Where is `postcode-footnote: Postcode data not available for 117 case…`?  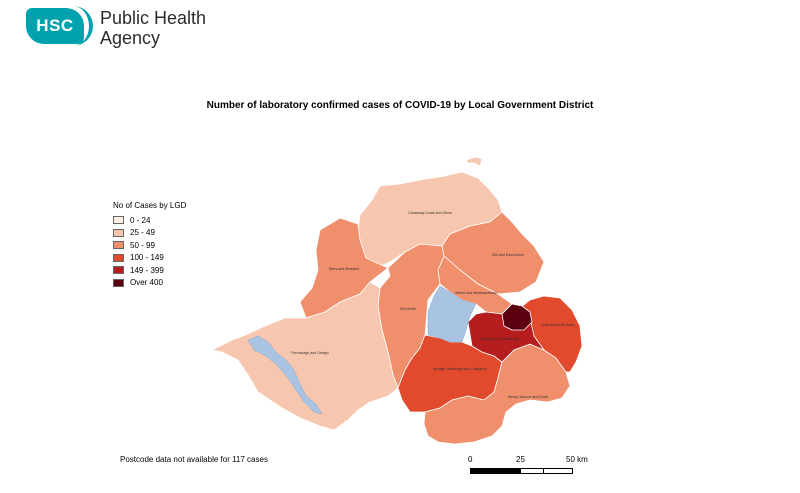 postcode-footnote: Postcode data not available for 117 case… is located at coordinates (194, 459).